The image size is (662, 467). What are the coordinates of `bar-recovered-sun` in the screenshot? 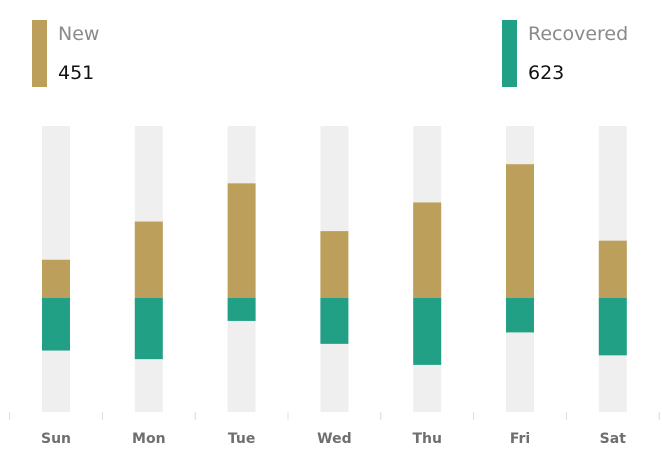 It's located at (56, 324).